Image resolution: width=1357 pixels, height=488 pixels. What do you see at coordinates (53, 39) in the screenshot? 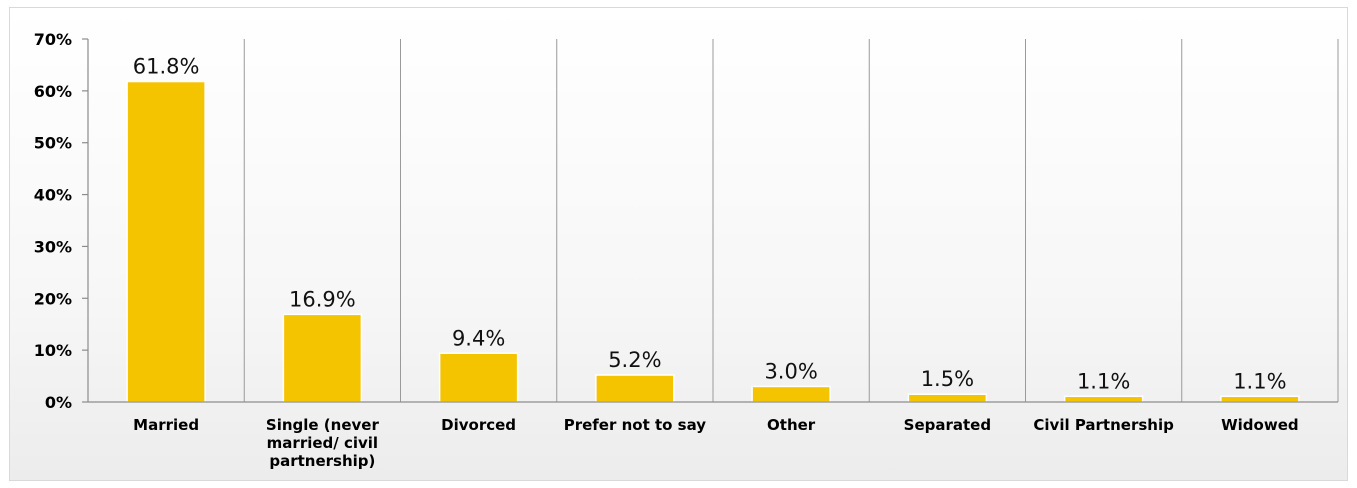
I see `y-tick-label-7: 70%` at bounding box center [53, 39].